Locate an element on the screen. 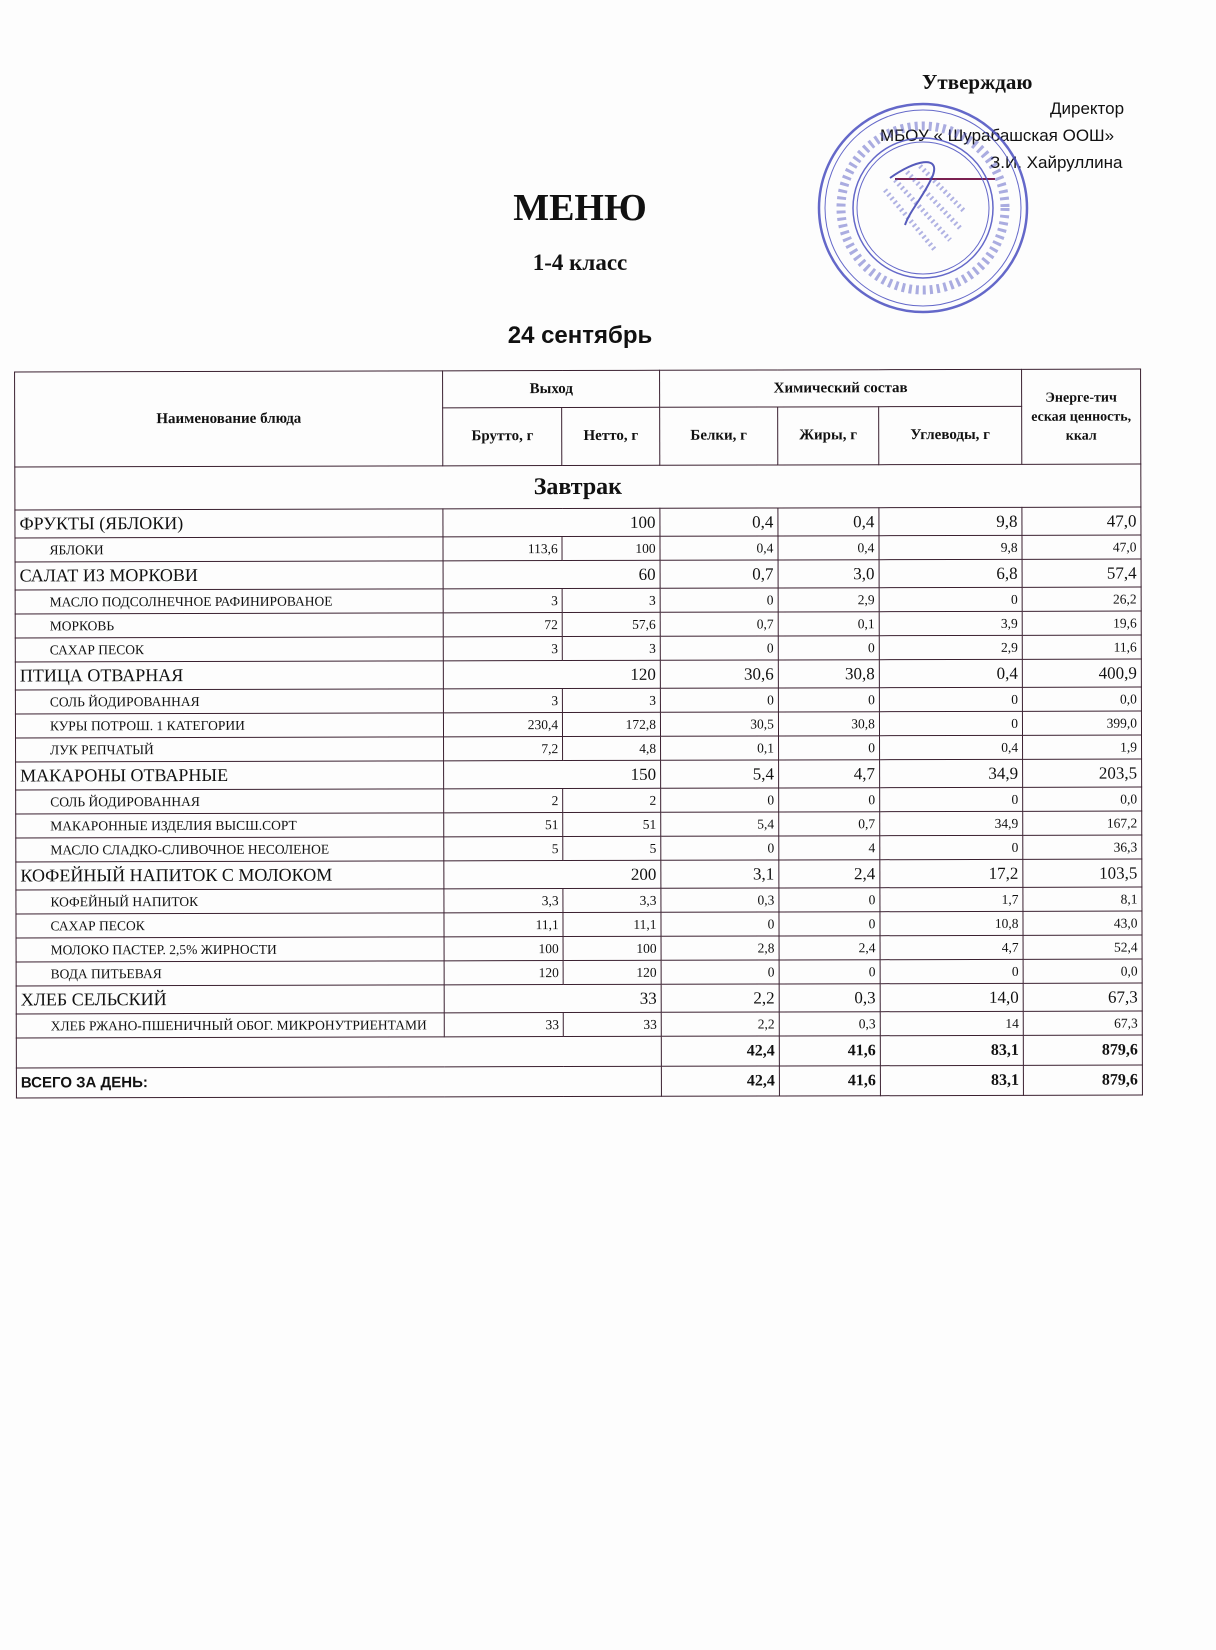  subtotal-carbs: 83,1 is located at coordinates (952, 1050).